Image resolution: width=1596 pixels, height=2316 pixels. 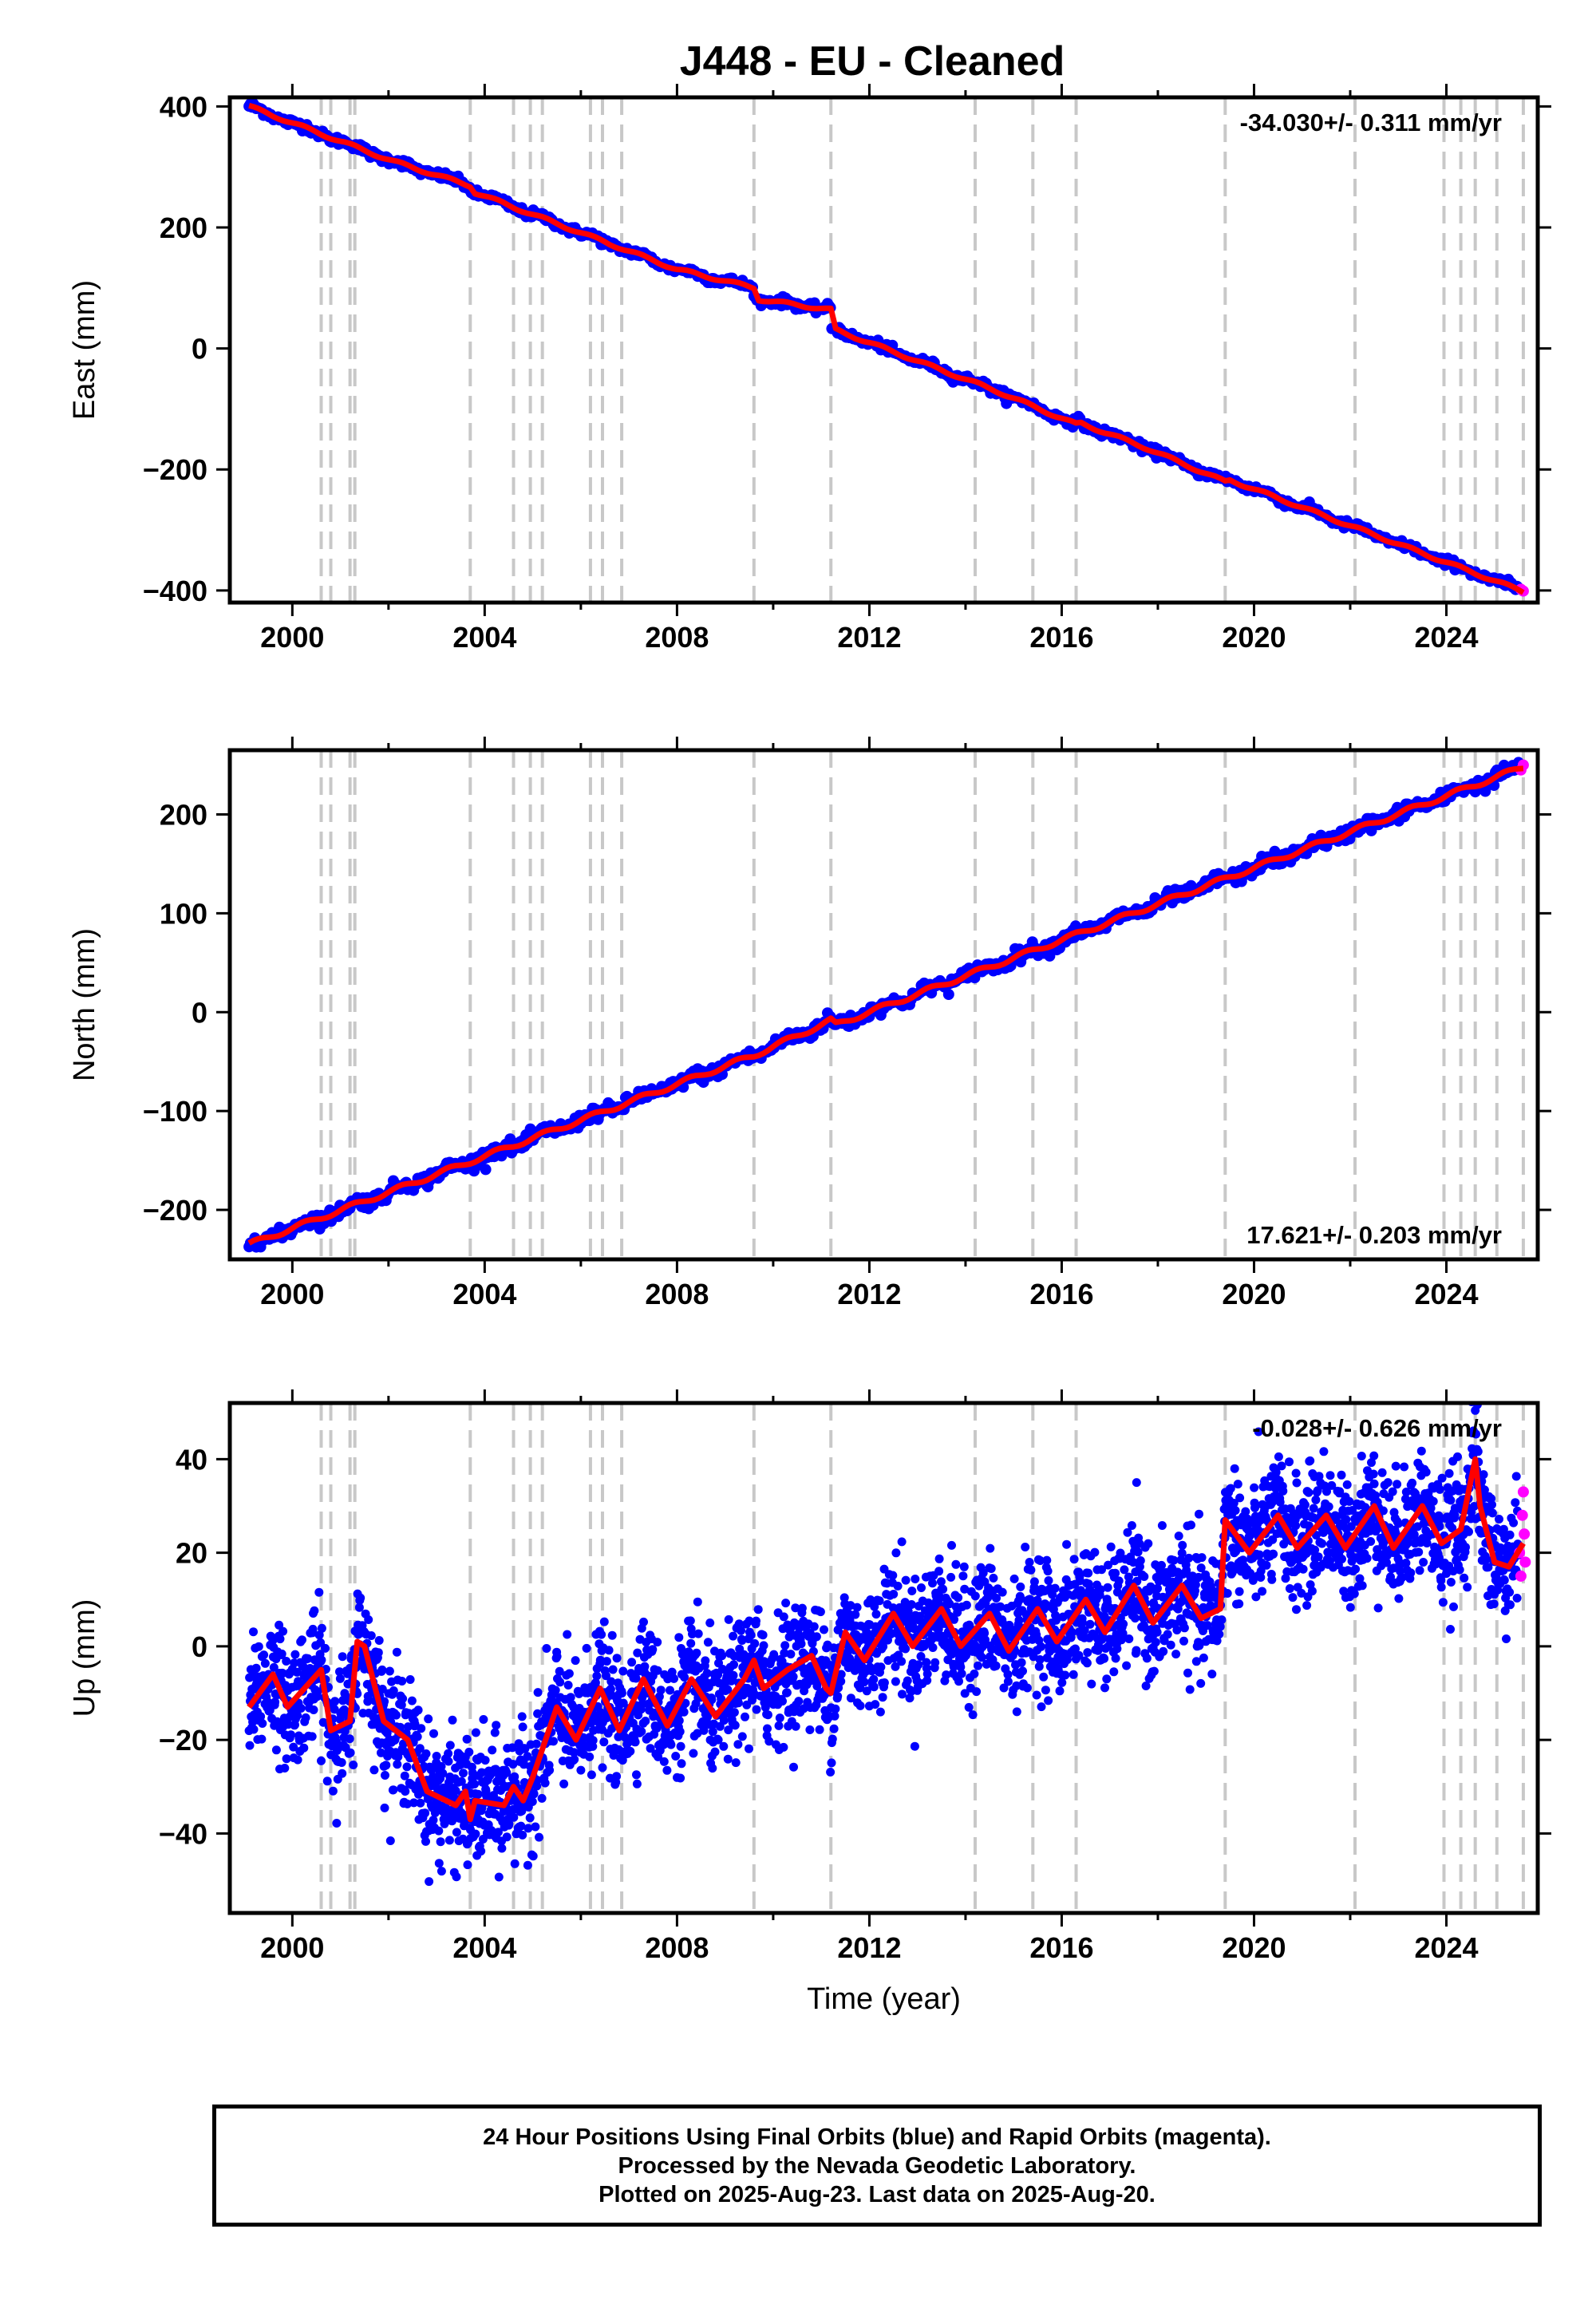 What do you see at coordinates (677, 637) in the screenshot?
I see `x-tick-label: 2008` at bounding box center [677, 637].